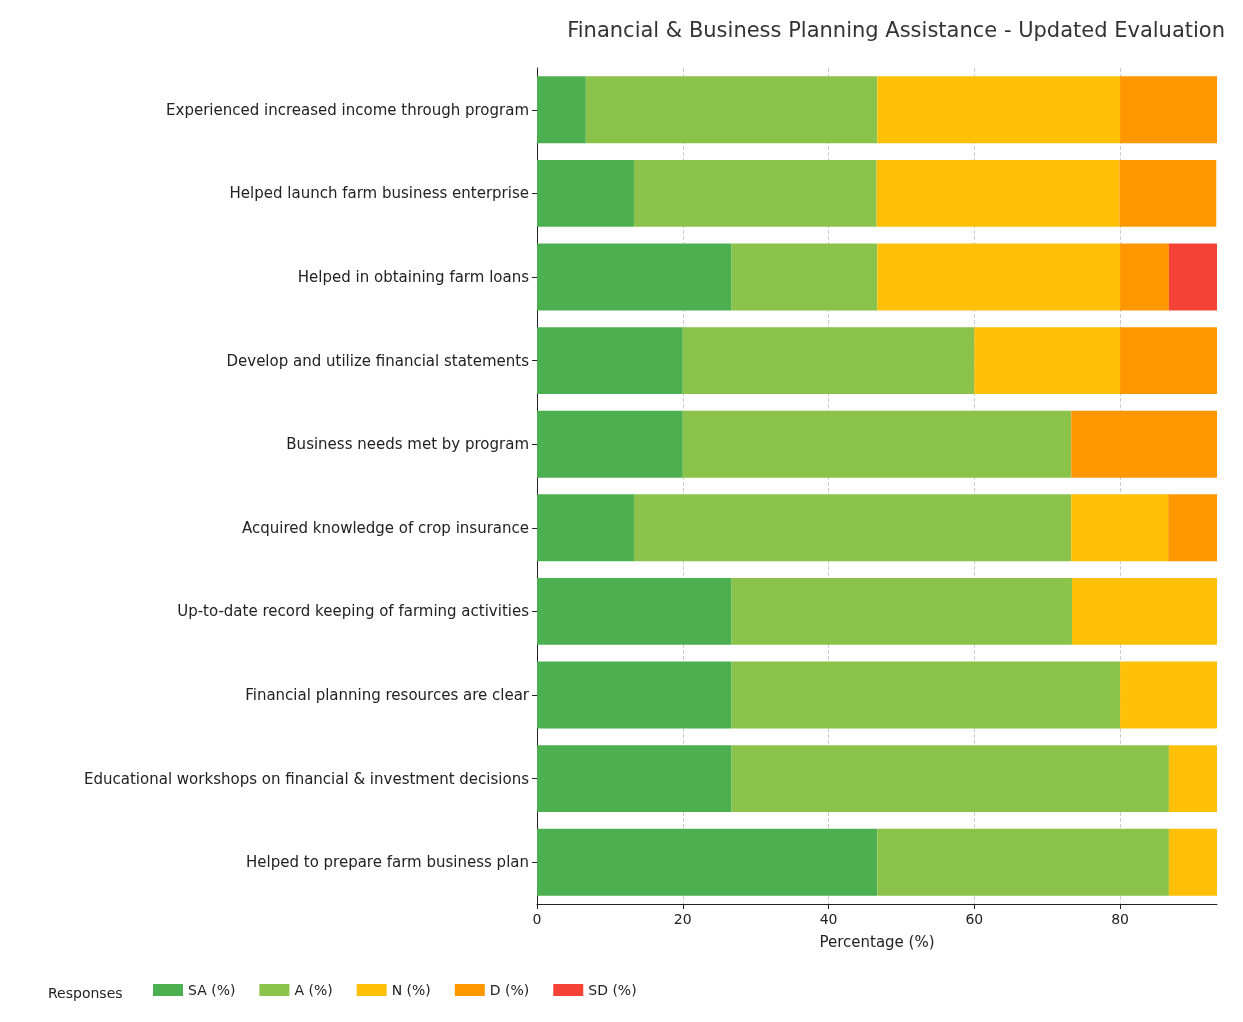 The image size is (1243, 1022). What do you see at coordinates (307, 778) in the screenshot?
I see `y-tick-label: Educational workshops on financial & investment decisions` at bounding box center [307, 778].